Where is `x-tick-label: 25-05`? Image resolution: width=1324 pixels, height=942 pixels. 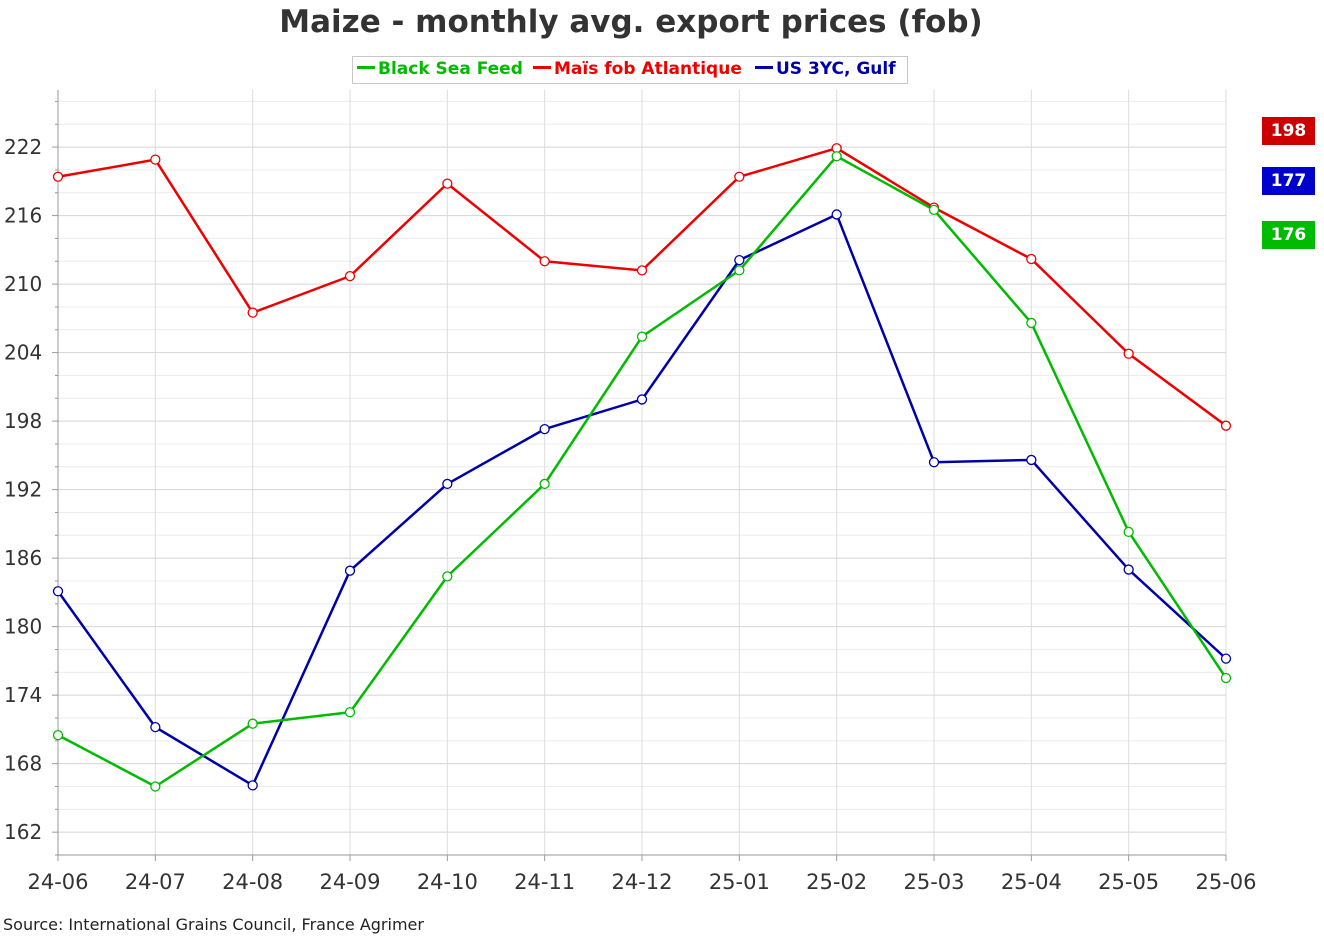 x-tick-label: 25-05 is located at coordinates (1128, 882).